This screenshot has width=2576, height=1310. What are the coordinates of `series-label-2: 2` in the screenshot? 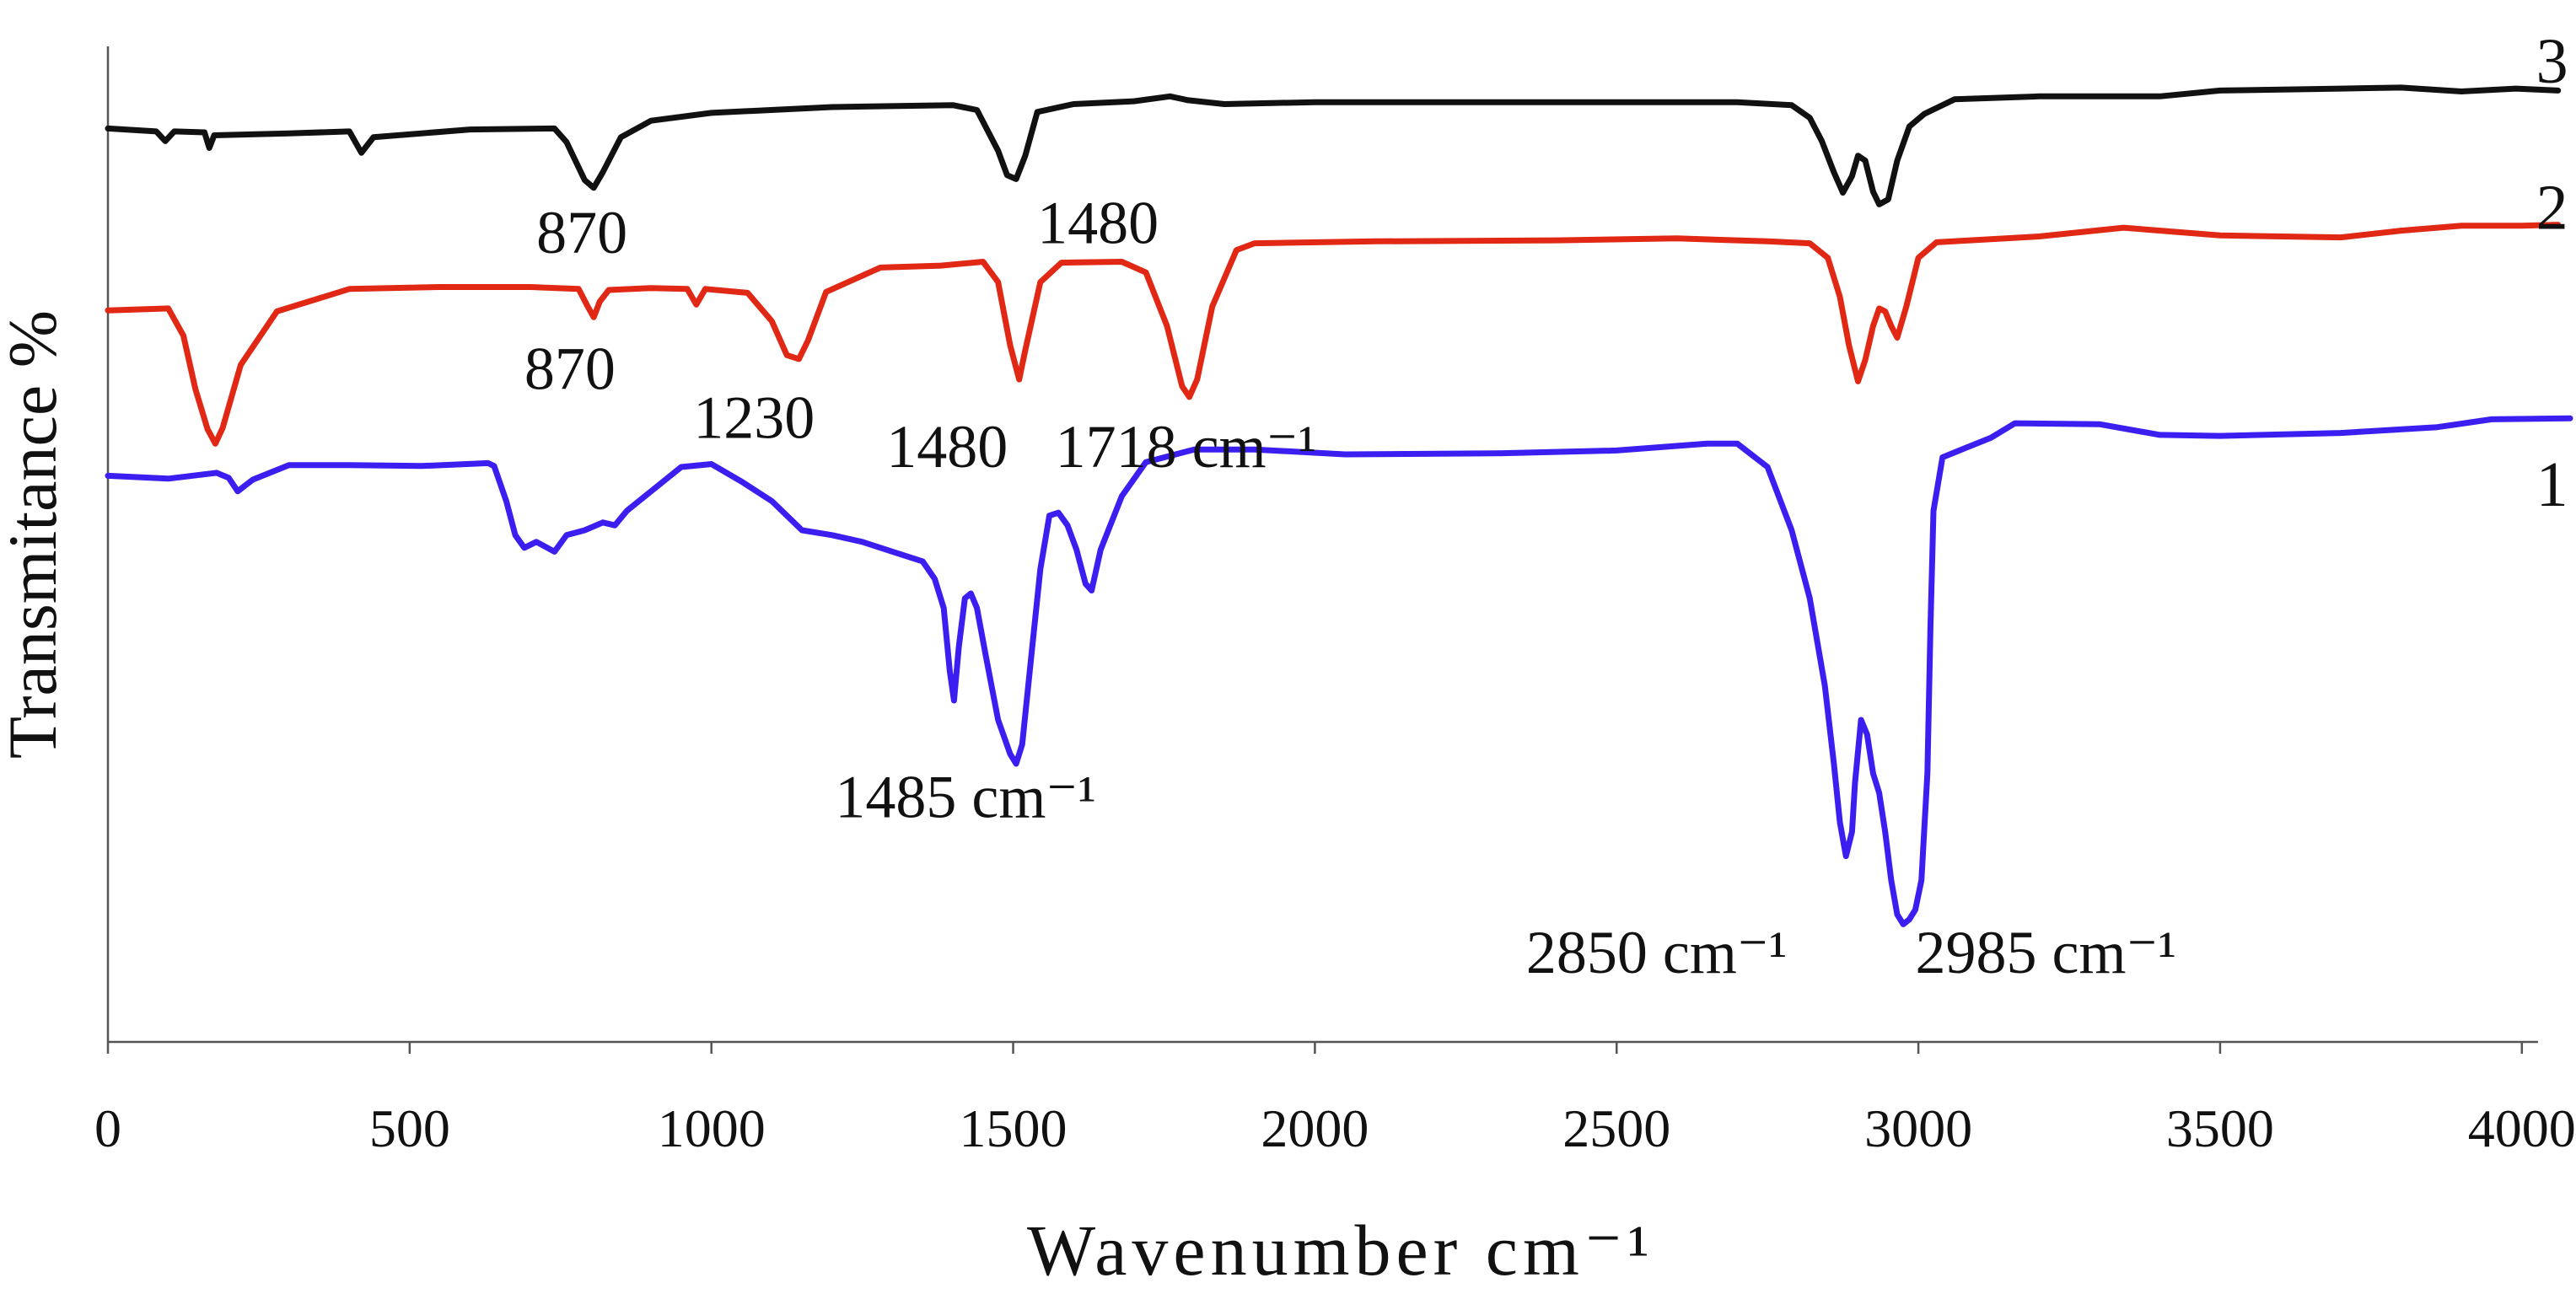 It's located at (2552, 207).